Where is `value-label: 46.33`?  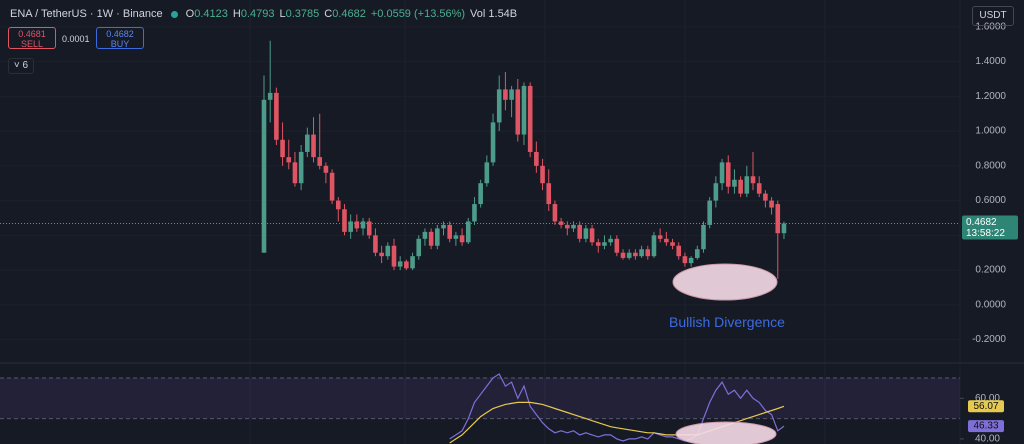 value-label: 46.33 is located at coordinates (985, 426).